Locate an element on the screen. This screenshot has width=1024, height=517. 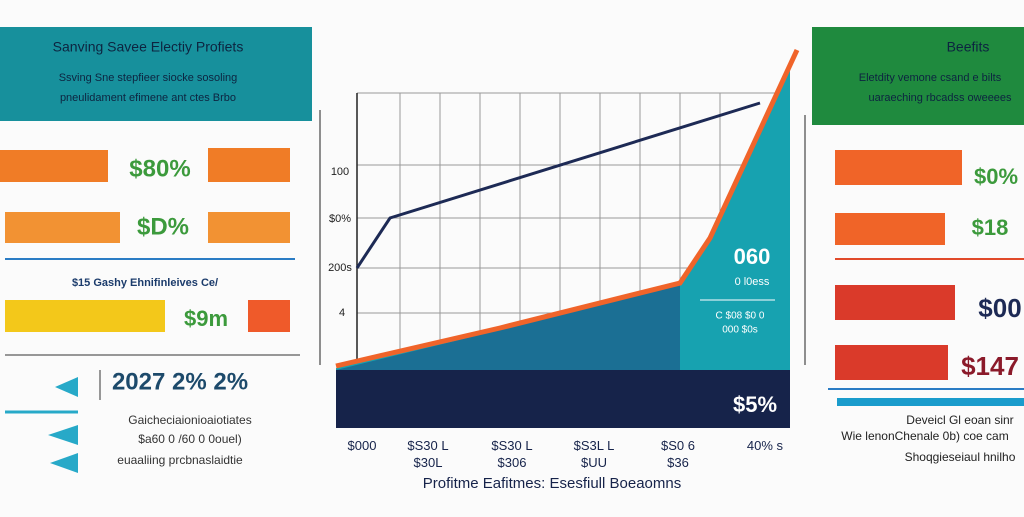
bar-label: $18 is located at coordinates (990, 227).